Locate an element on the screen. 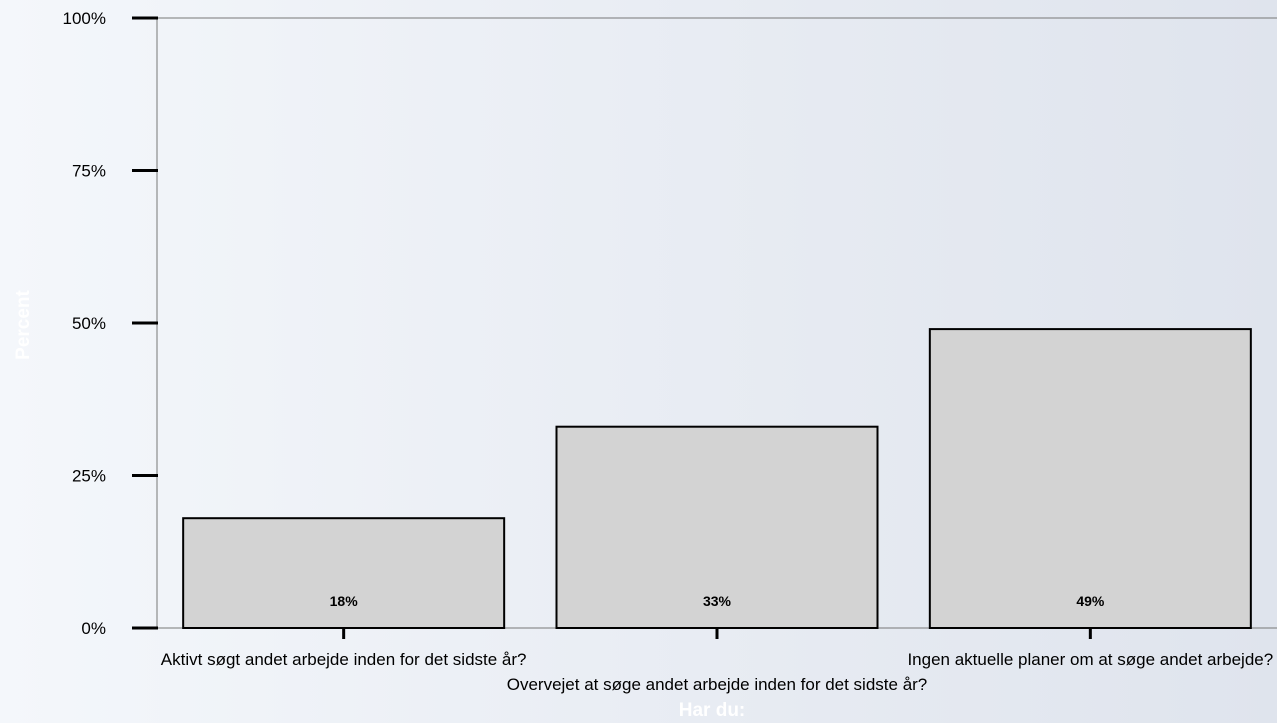  y-axis-title: Percent is located at coordinates (23, 324).